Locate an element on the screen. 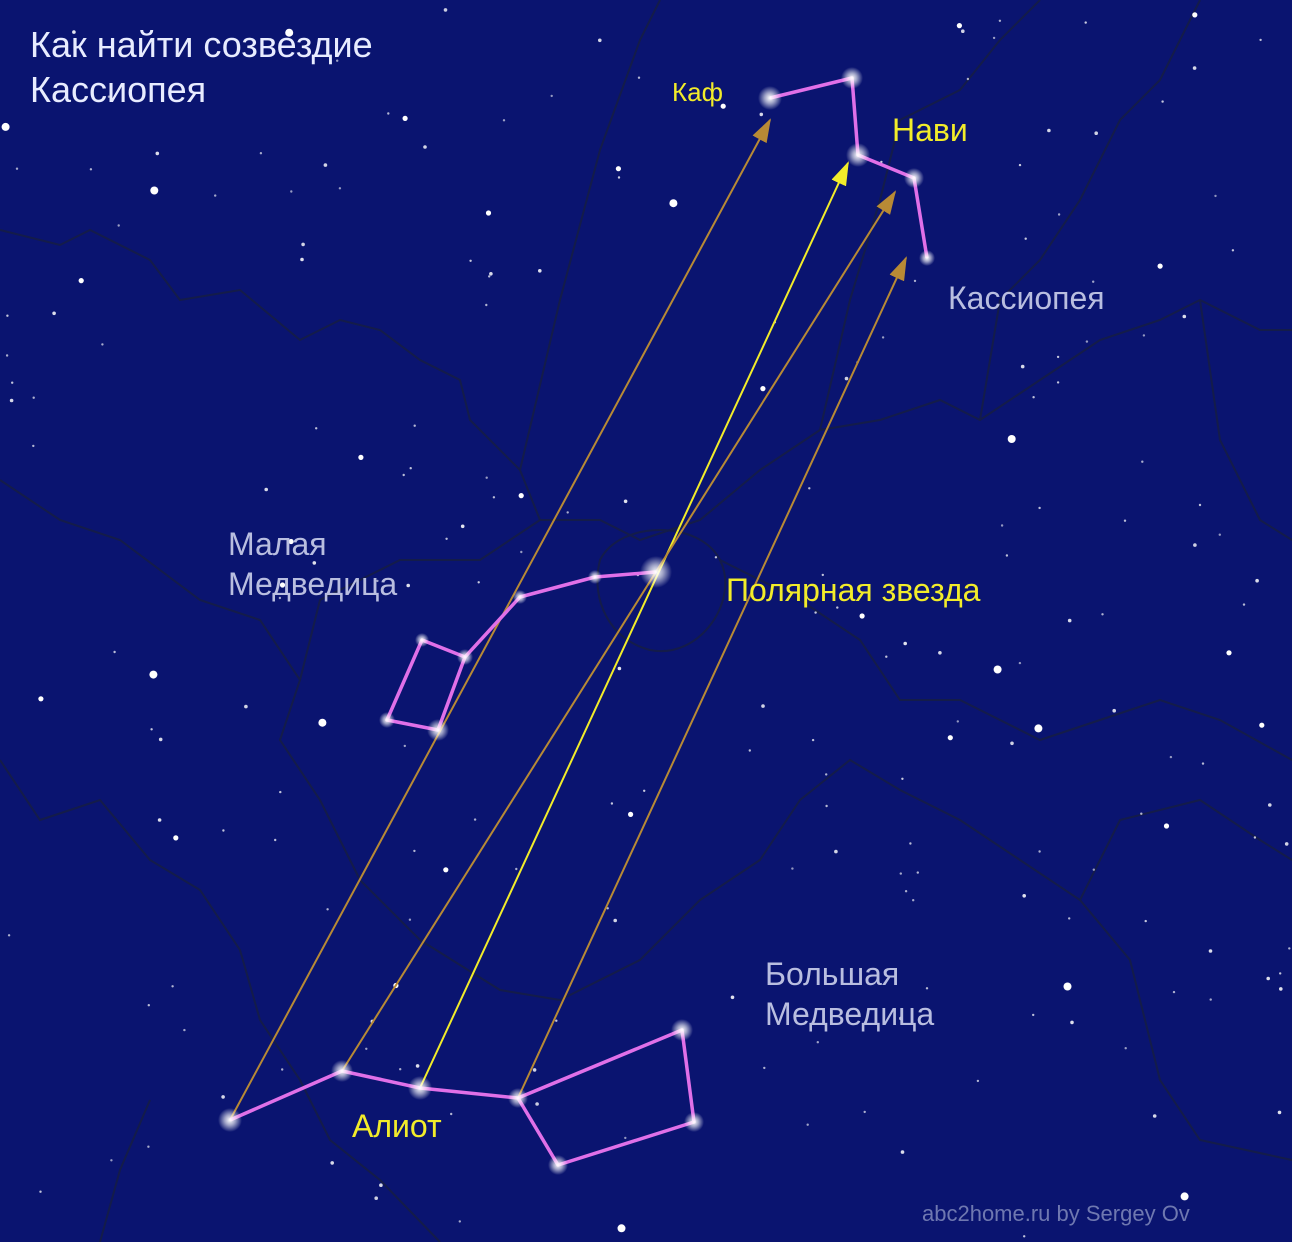 Image resolution: width=1292 pixels, height=1242 pixels. kaf-star is located at coordinates (770, 98).